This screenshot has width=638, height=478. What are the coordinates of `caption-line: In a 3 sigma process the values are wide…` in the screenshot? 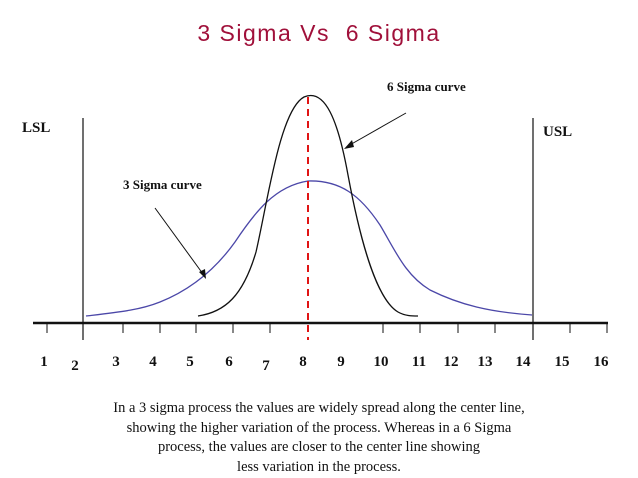 It's located at (319, 408).